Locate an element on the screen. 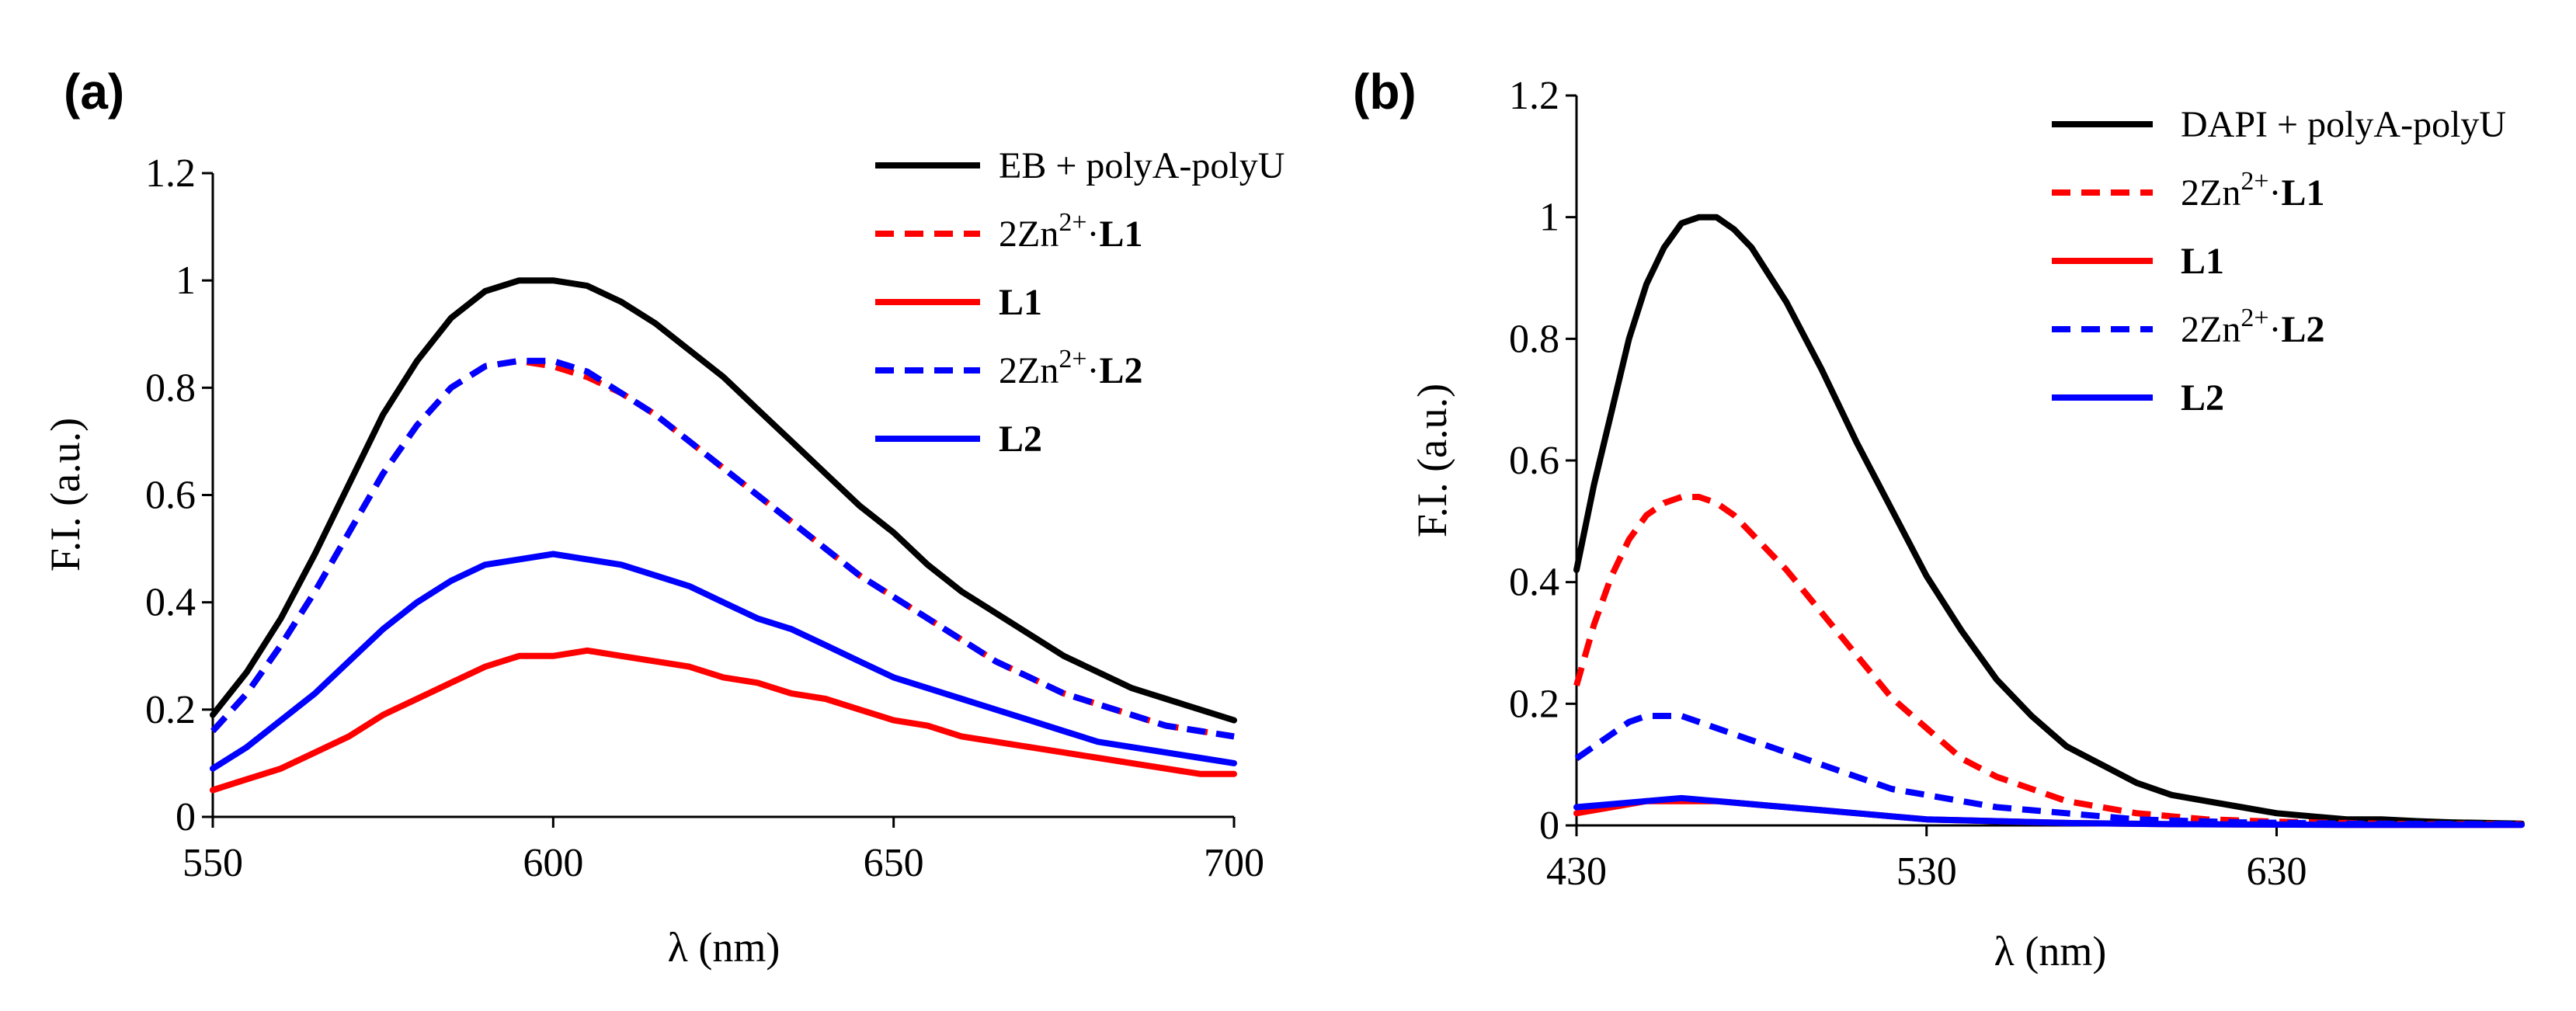 This screenshot has height=1011, width=2576. legend-entry-0: EB + polyA-polyU is located at coordinates (1142, 165).